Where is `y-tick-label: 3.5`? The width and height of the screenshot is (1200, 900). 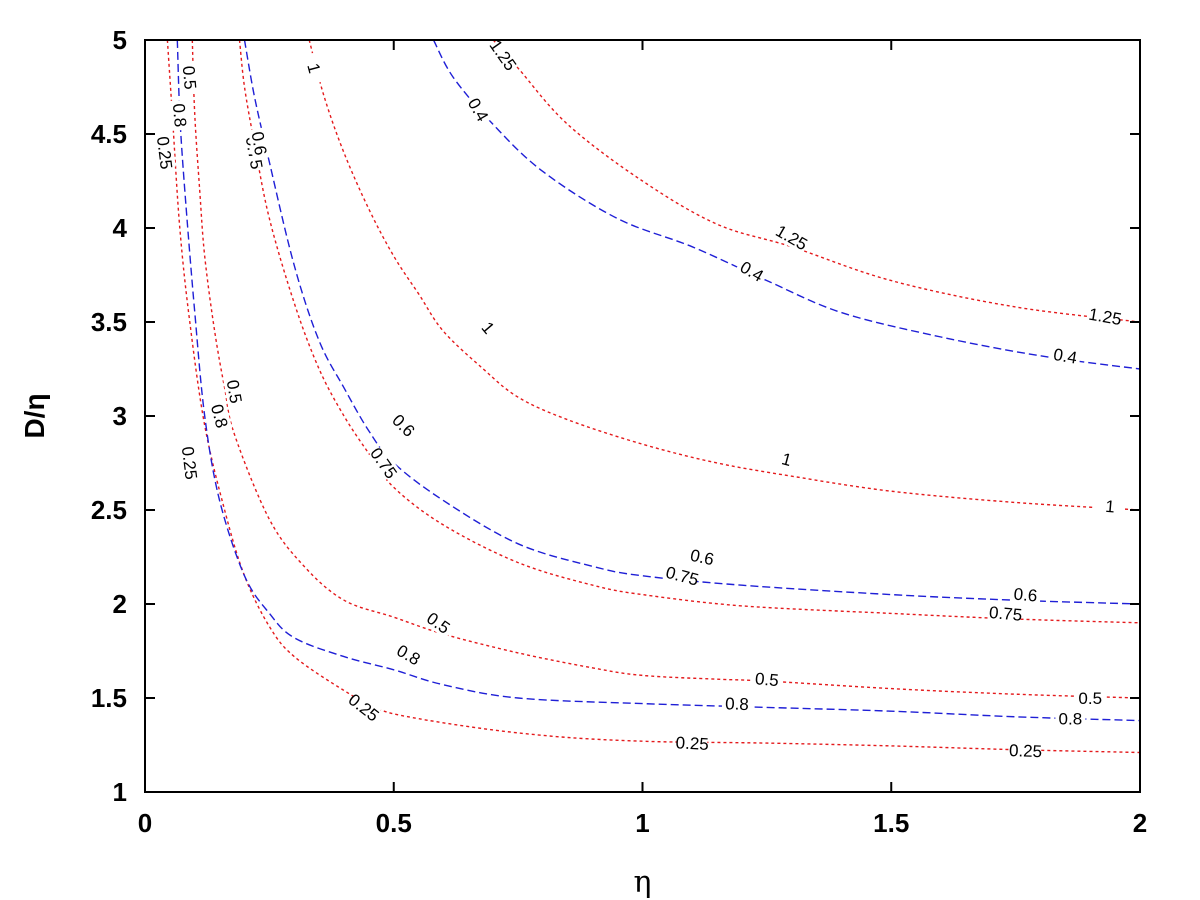
y-tick-label: 3.5 is located at coordinates (109, 322).